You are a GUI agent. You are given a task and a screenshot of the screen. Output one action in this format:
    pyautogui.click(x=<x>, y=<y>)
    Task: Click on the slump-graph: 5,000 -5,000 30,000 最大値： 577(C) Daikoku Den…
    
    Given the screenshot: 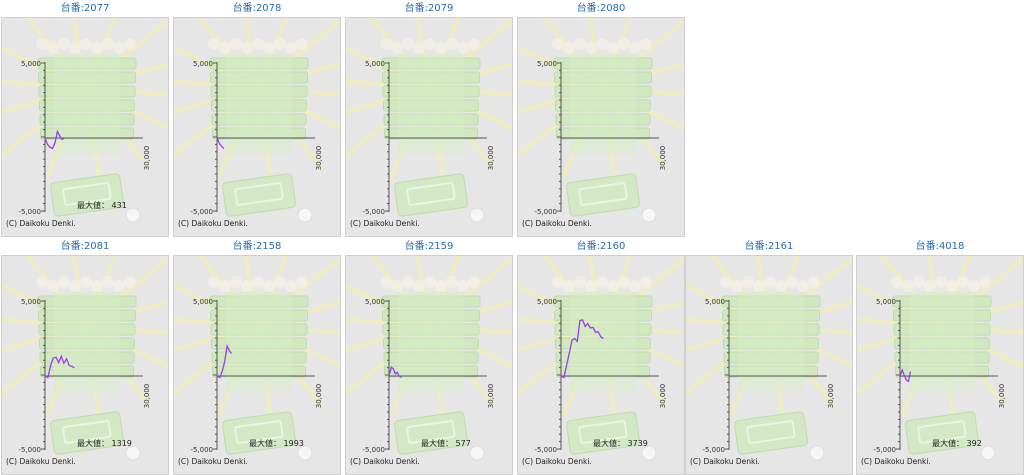 What is the action you would take?
    pyautogui.click(x=429, y=361)
    